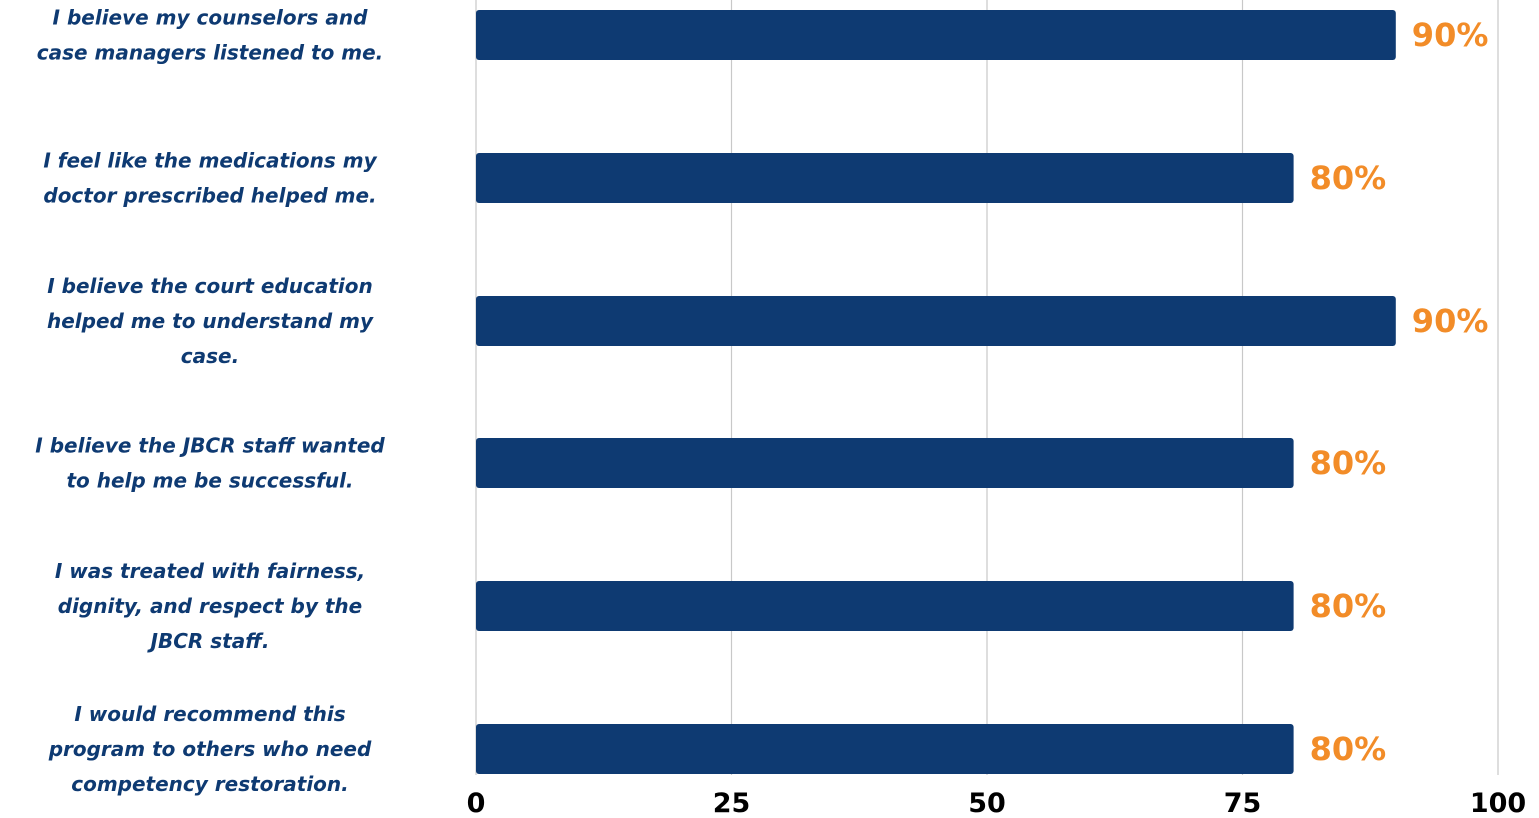  Describe the element at coordinates (209, 196) in the screenshot. I see `category-label-line: doctor prescribed helped me.` at that location.